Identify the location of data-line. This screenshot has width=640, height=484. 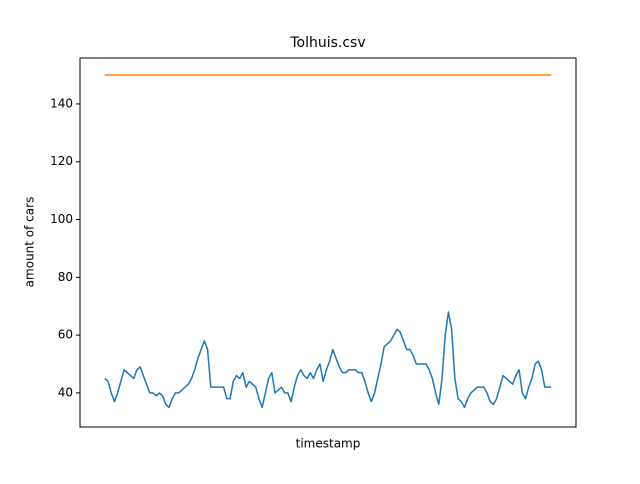
(328, 360).